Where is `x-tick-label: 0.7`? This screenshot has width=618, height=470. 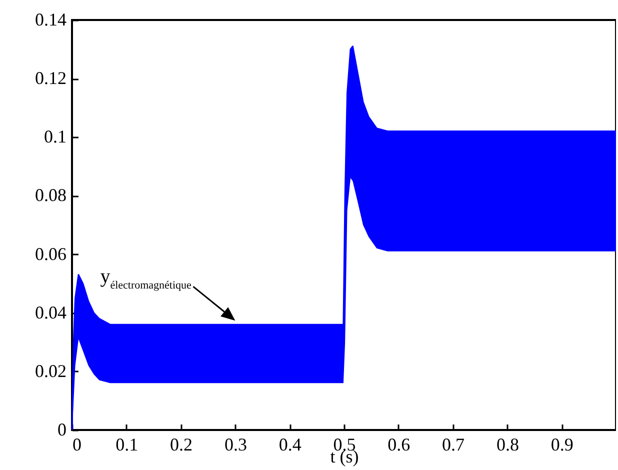
x-tick-label: 0.7 is located at coordinates (453, 444).